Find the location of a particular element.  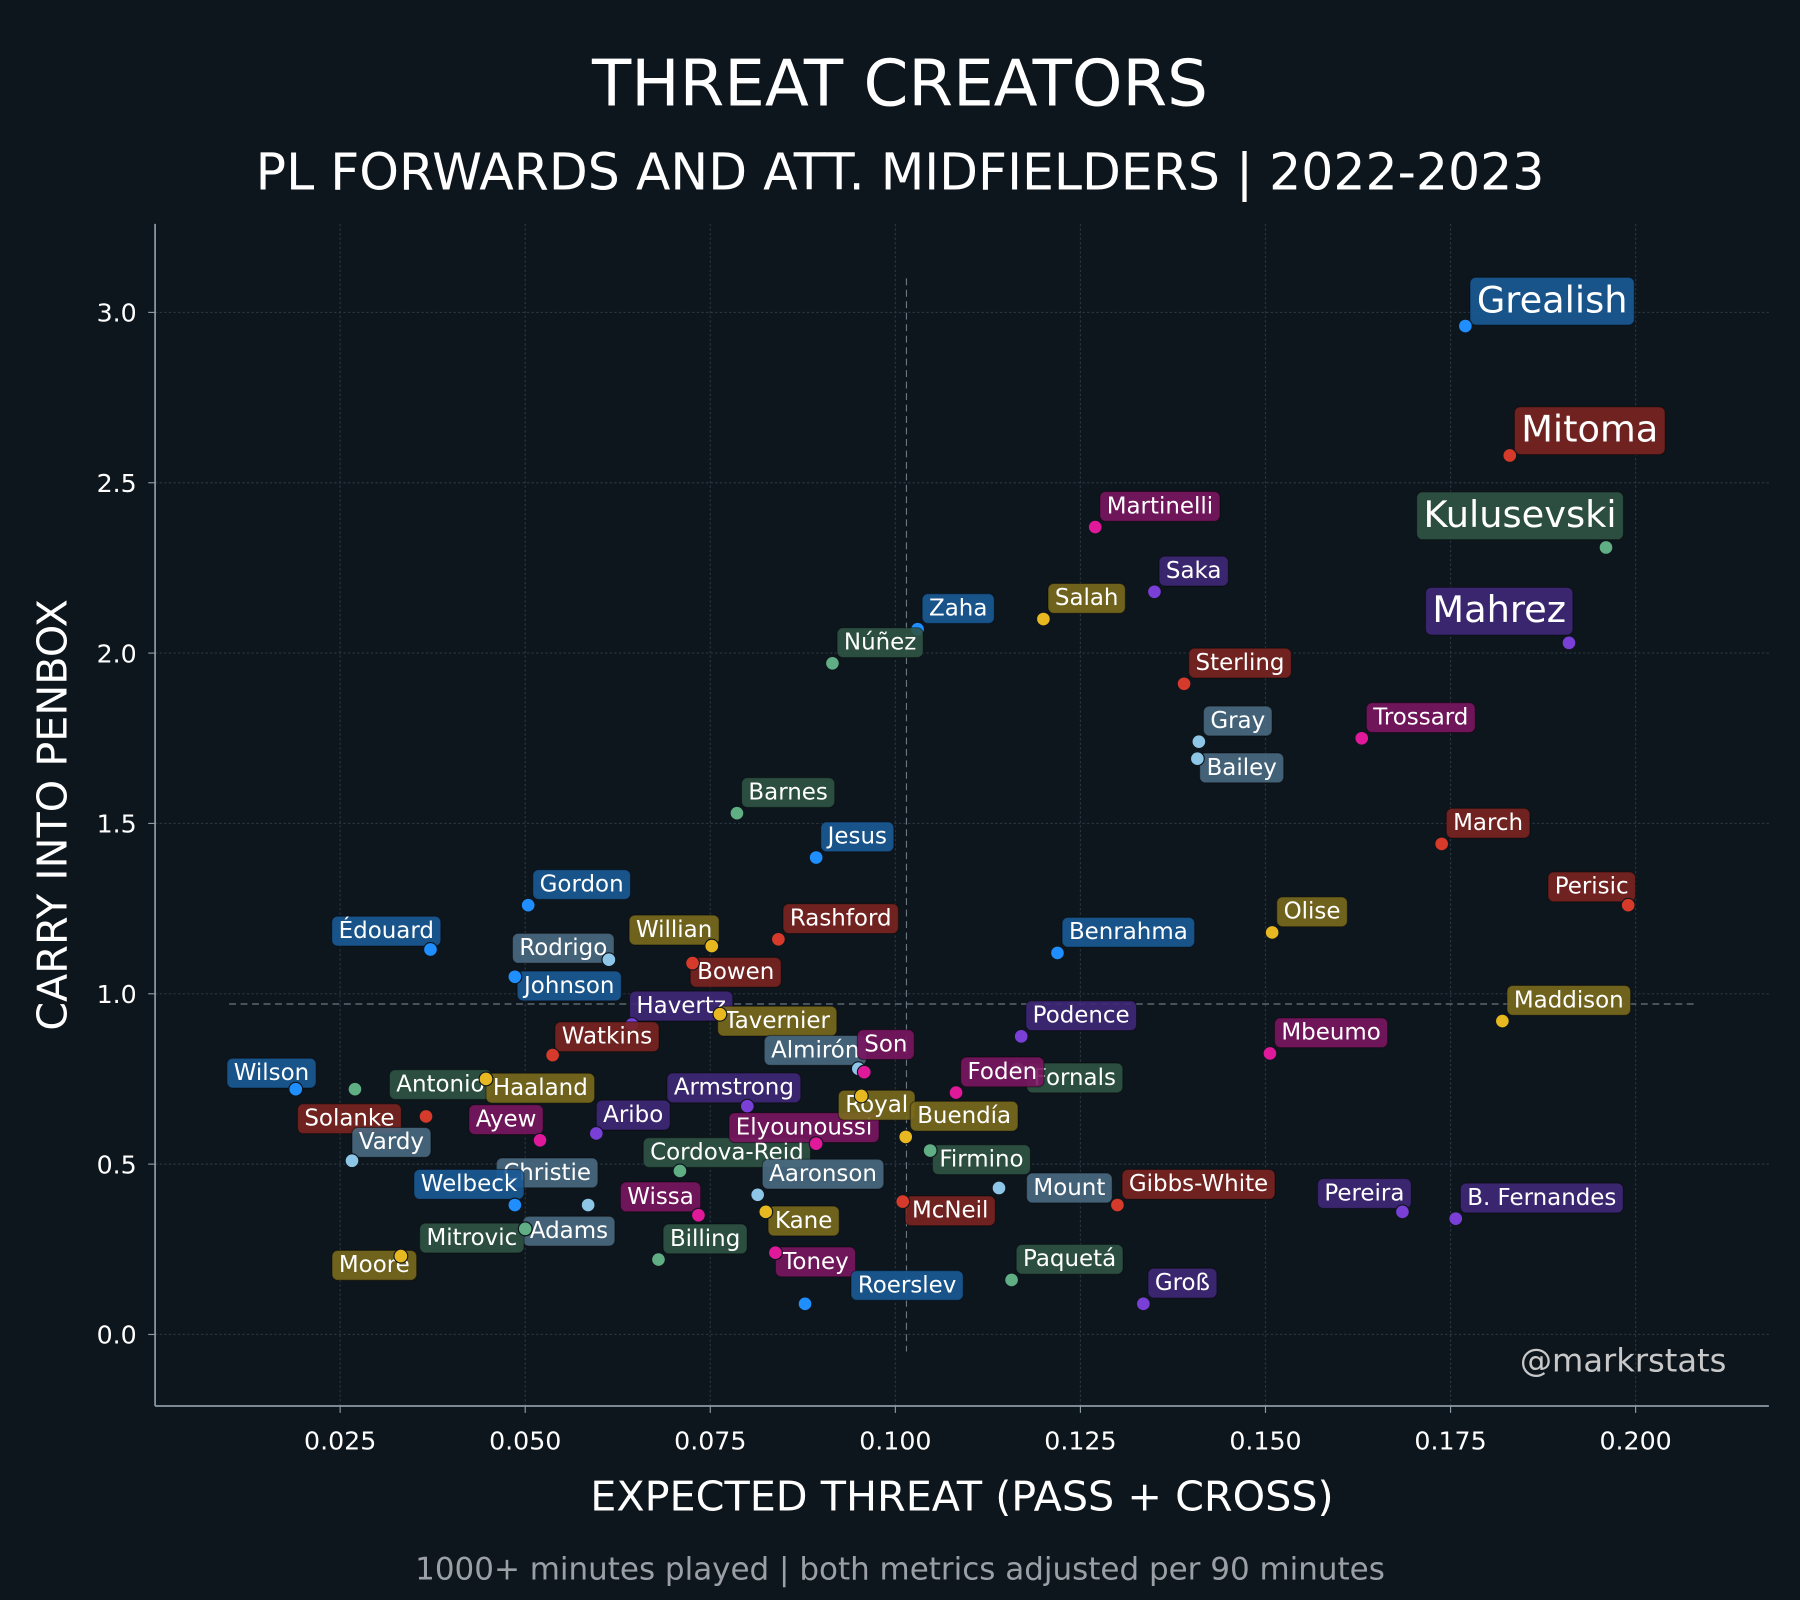

point-label: McNeil is located at coordinates (950, 1211).